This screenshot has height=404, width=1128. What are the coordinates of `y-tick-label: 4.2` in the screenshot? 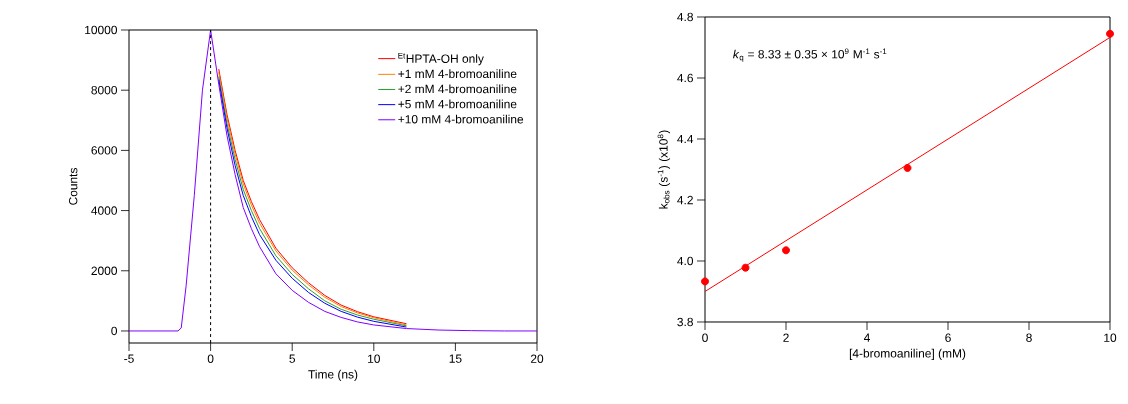 It's located at (685, 200).